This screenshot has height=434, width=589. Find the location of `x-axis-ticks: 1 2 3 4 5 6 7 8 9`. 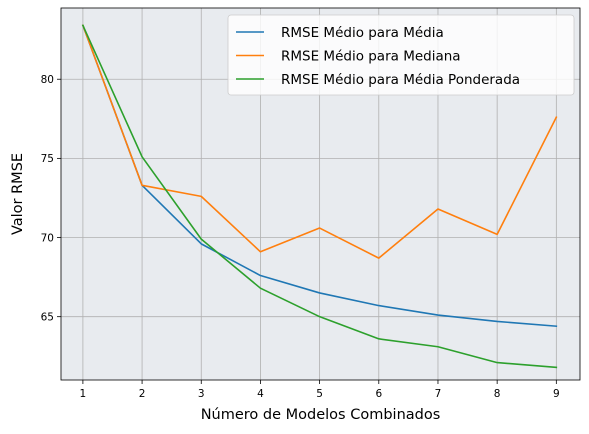

x-axis-ticks: 1 2 3 4 5 6 7 8 9 is located at coordinates (320, 390).